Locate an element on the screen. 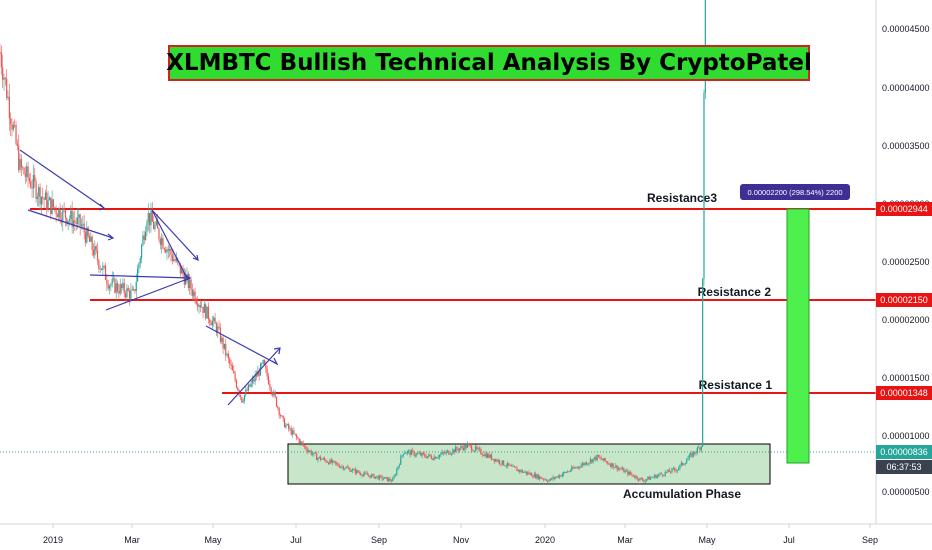 The width and height of the screenshot is (932, 550). time-tick-label: May is located at coordinates (213, 540).